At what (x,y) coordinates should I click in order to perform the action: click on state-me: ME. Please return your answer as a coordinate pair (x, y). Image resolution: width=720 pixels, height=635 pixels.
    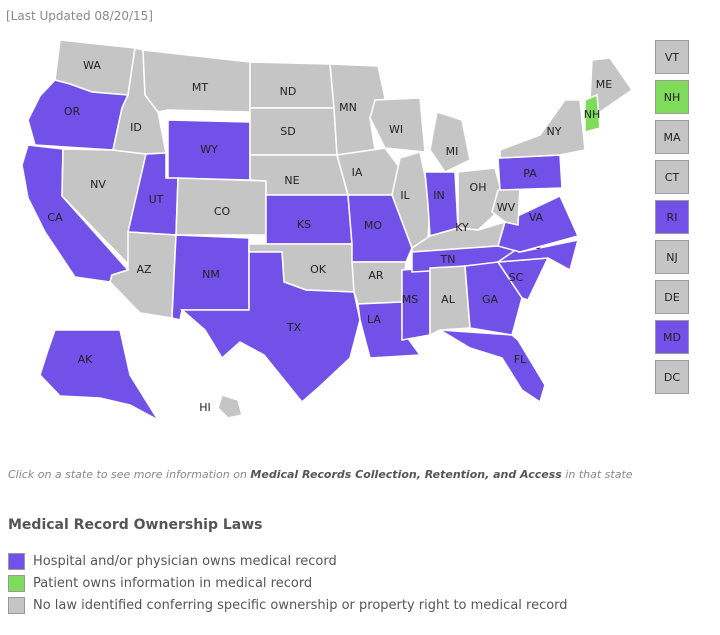
    Looking at the image, I should click on (611, 85).